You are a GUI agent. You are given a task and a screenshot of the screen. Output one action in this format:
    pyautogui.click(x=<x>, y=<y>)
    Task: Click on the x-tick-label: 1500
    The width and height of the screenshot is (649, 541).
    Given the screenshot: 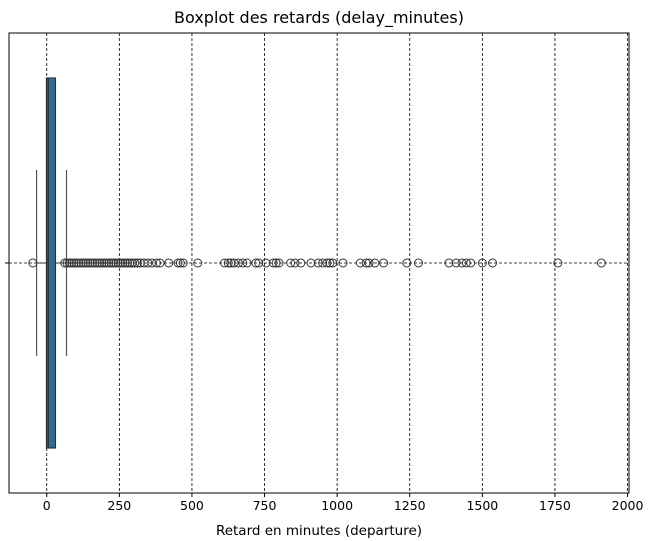 What is the action you would take?
    pyautogui.click(x=482, y=505)
    